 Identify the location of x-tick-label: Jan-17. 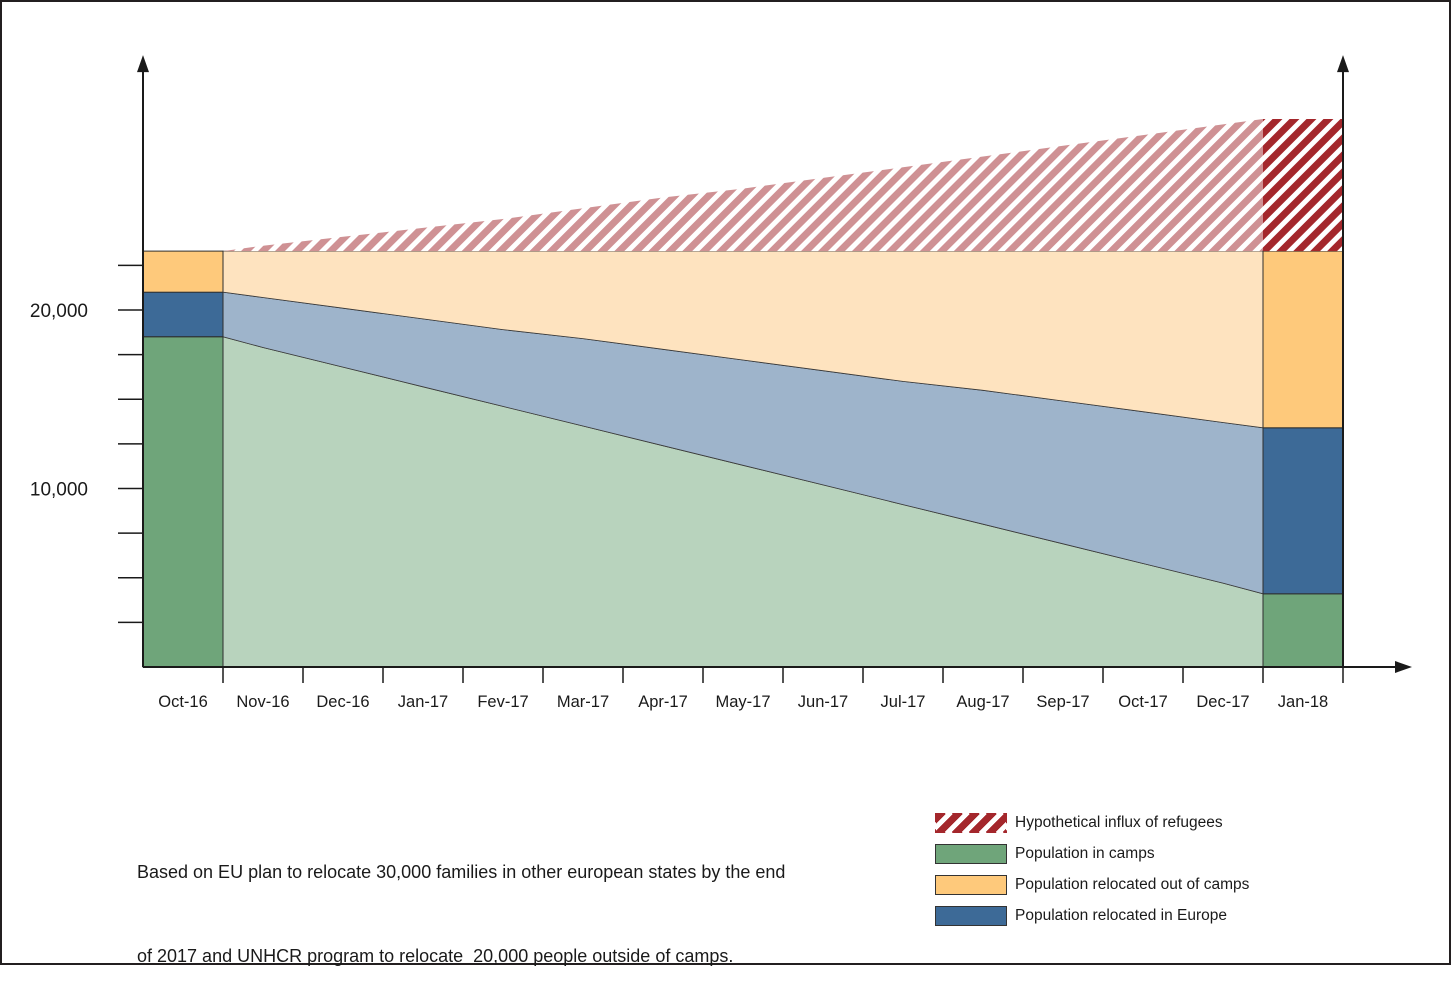
(423, 702).